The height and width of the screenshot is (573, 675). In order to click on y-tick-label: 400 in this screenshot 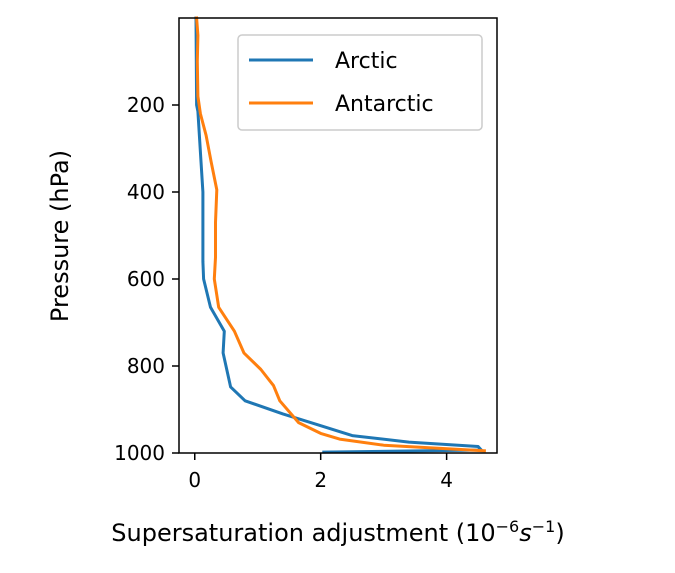, I will do `click(146, 192)`.